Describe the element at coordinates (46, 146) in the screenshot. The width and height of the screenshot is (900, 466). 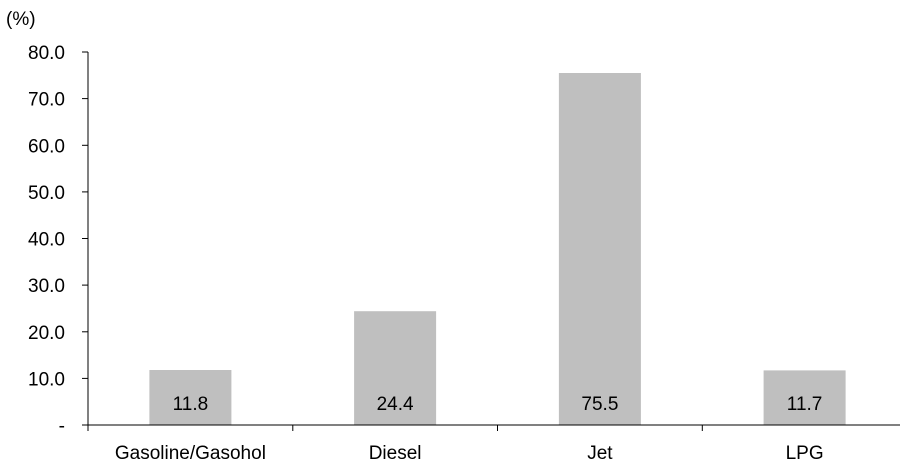
I see `y-tick-label-6: 60.0` at that location.